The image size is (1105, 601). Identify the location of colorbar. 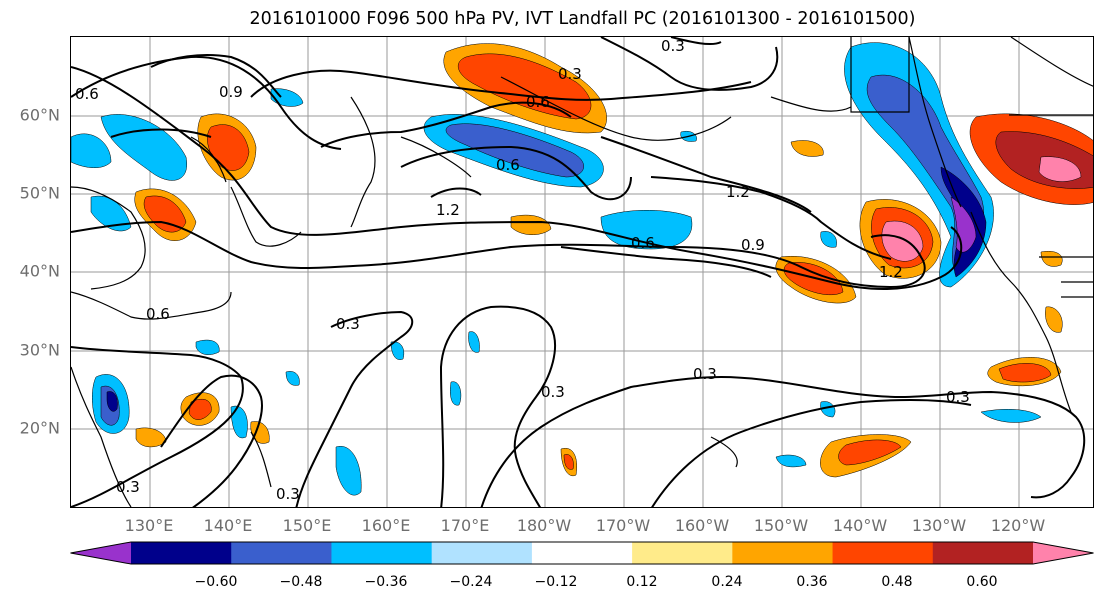
(582, 553).